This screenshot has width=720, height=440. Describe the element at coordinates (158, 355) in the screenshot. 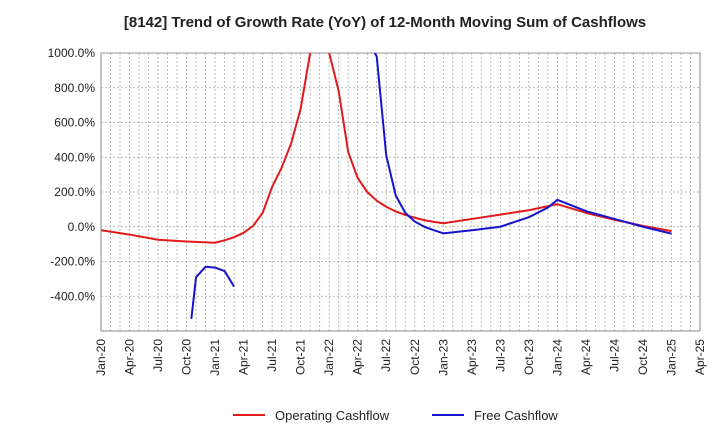

I see `x-tick-label: Jul-20` at that location.